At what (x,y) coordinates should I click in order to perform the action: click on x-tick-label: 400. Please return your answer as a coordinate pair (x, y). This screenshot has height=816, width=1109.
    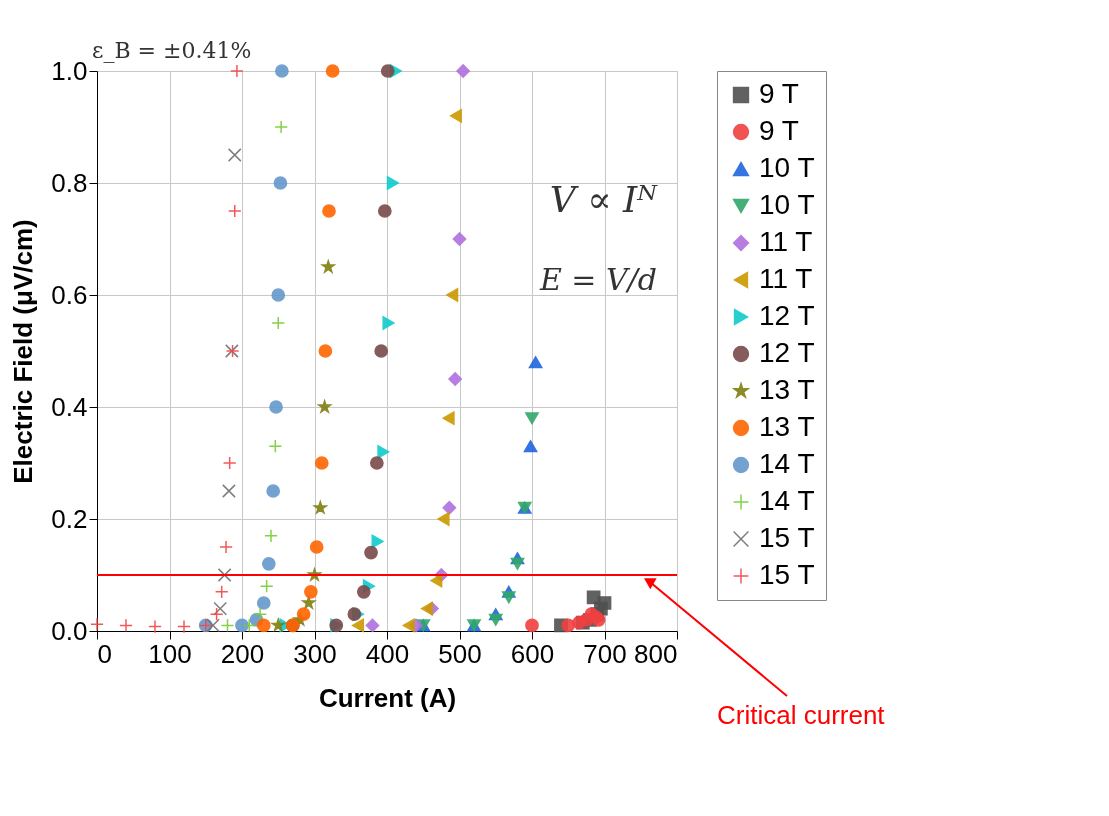
    Looking at the image, I should click on (387, 653).